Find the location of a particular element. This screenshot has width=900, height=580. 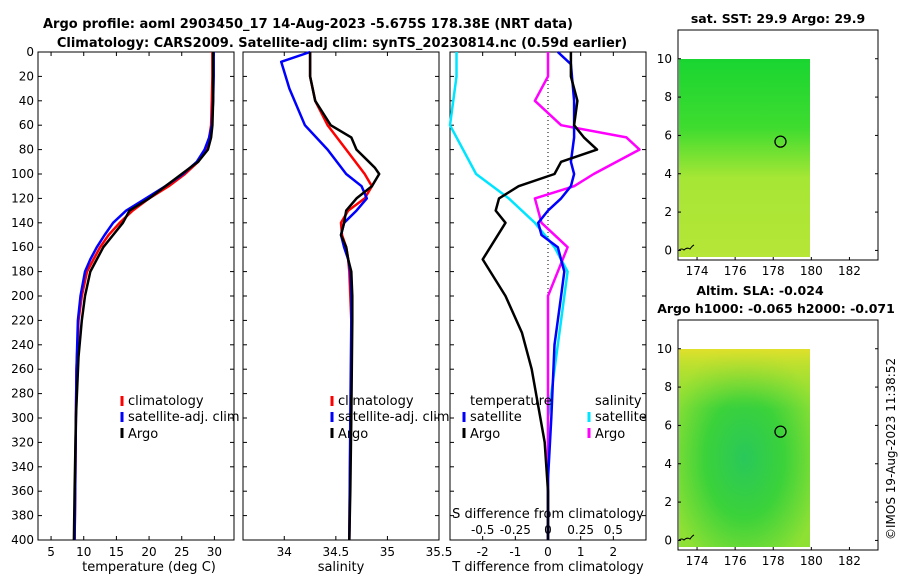

depth-tick-label: 140 is located at coordinates (22, 223).